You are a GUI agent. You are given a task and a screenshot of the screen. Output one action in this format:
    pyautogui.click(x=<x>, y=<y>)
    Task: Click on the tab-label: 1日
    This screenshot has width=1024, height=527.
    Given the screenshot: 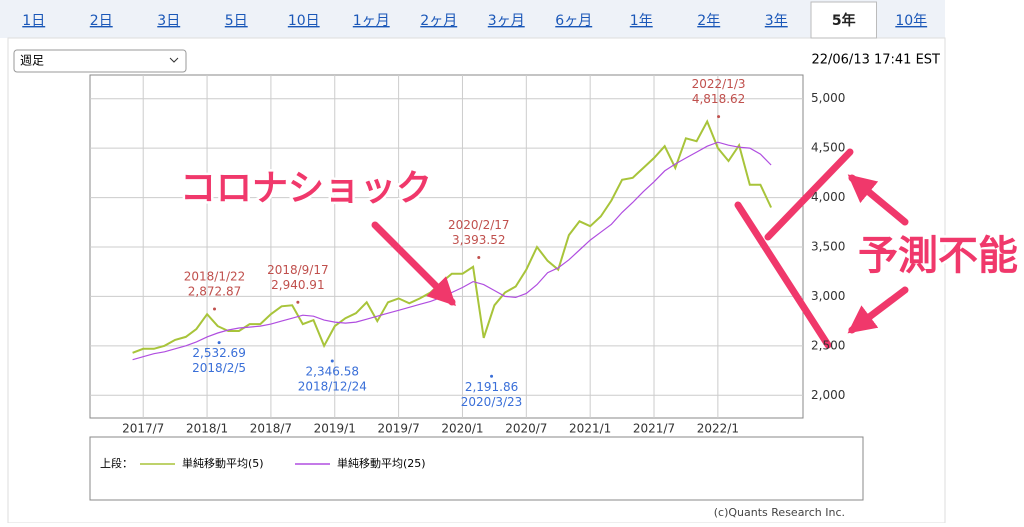 What is the action you would take?
    pyautogui.click(x=33, y=21)
    